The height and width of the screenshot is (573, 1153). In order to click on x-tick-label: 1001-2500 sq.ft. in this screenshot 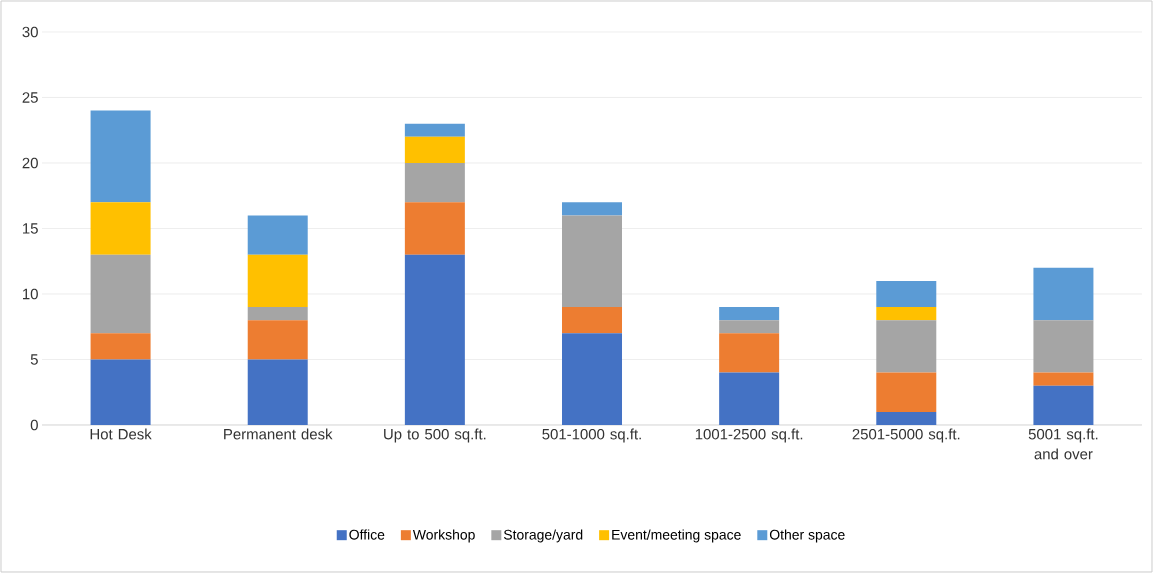, I will do `click(749, 435)`.